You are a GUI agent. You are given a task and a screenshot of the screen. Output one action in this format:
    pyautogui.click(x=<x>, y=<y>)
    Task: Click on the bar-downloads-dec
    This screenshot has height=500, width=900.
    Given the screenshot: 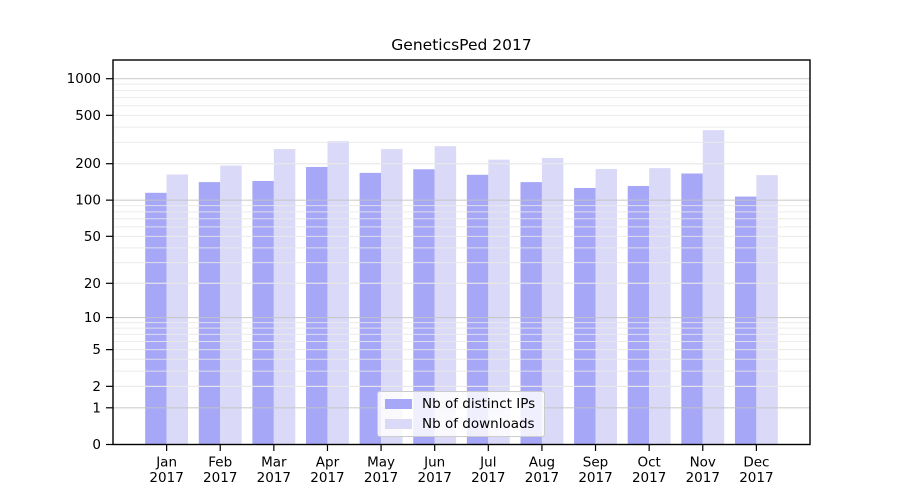 What is the action you would take?
    pyautogui.click(x=767, y=310)
    